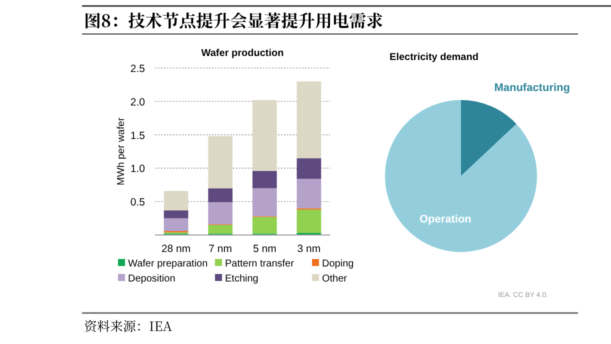  I want to click on slice-label: Operation, so click(445, 219).